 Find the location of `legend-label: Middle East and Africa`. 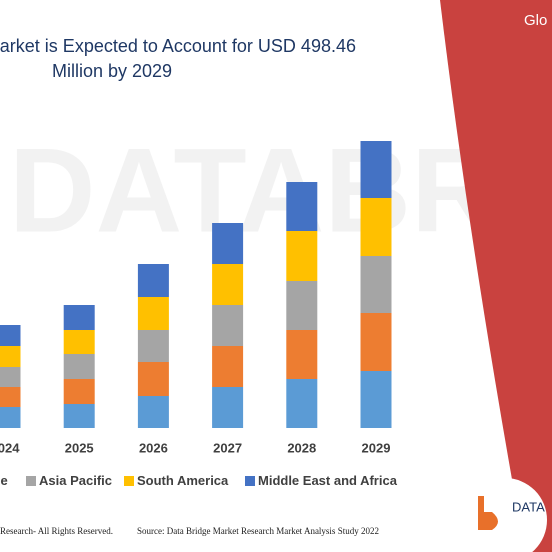

legend-label: Middle East and Africa is located at coordinates (328, 480).